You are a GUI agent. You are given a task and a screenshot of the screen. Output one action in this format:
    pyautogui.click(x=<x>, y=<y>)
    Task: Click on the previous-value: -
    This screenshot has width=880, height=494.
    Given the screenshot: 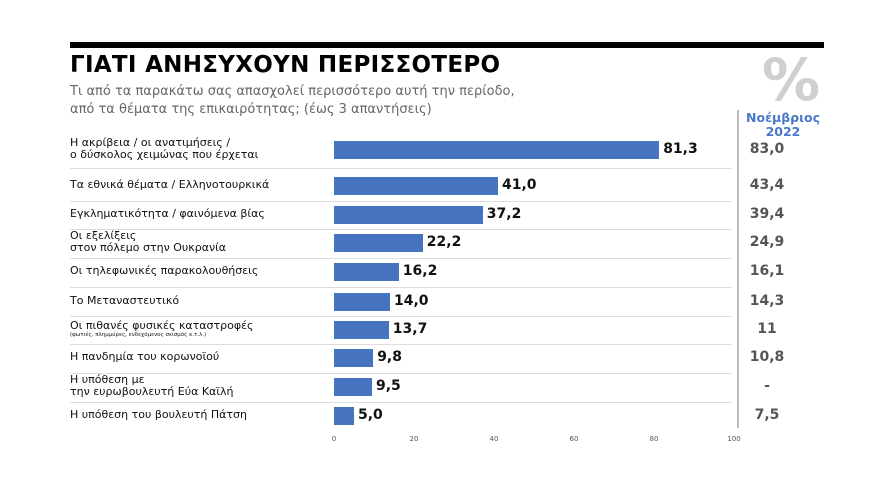 What is the action you would take?
    pyautogui.click(x=767, y=386)
    